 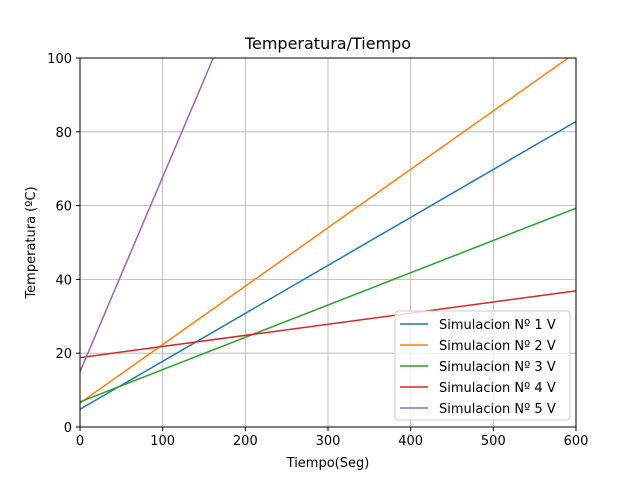 What do you see at coordinates (576, 441) in the screenshot?
I see `x-tick-label: 600` at bounding box center [576, 441].